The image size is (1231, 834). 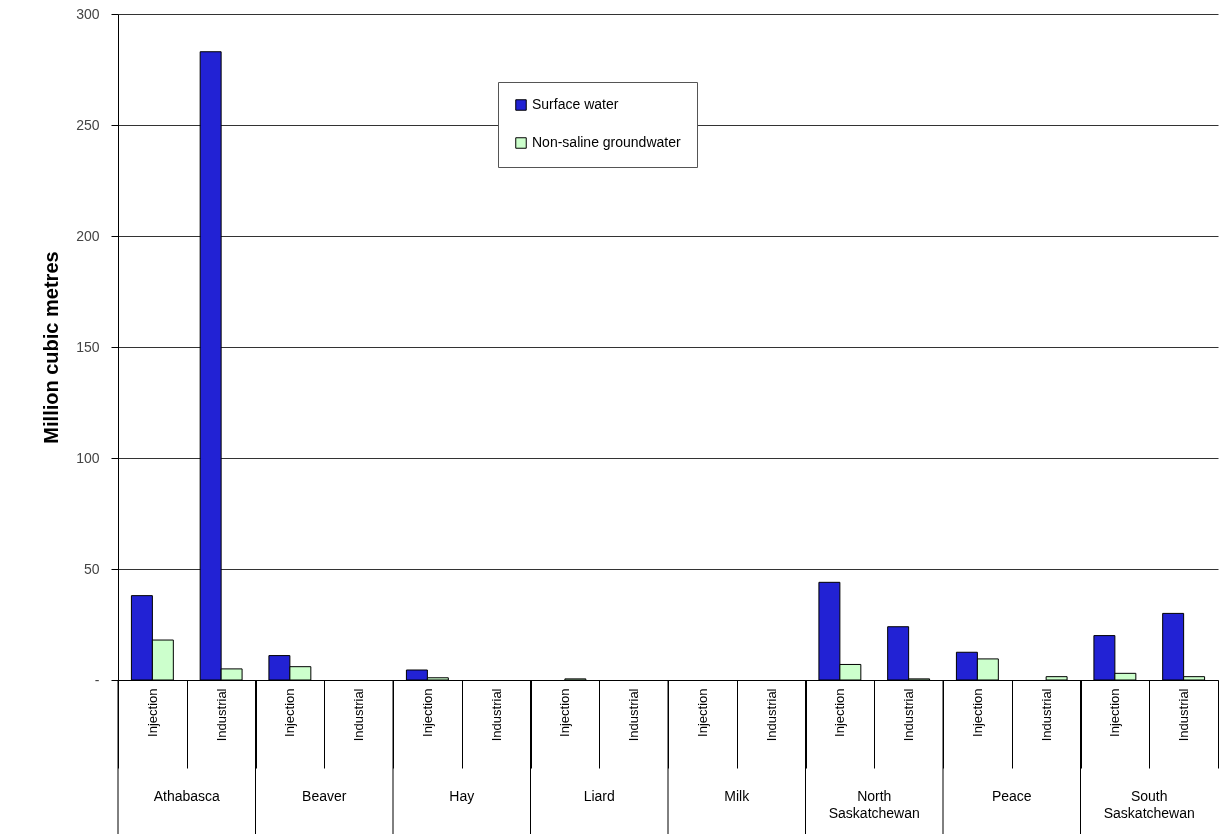 What do you see at coordinates (606, 142) in the screenshot?
I see `legend-label: Non-saline groundwater` at bounding box center [606, 142].